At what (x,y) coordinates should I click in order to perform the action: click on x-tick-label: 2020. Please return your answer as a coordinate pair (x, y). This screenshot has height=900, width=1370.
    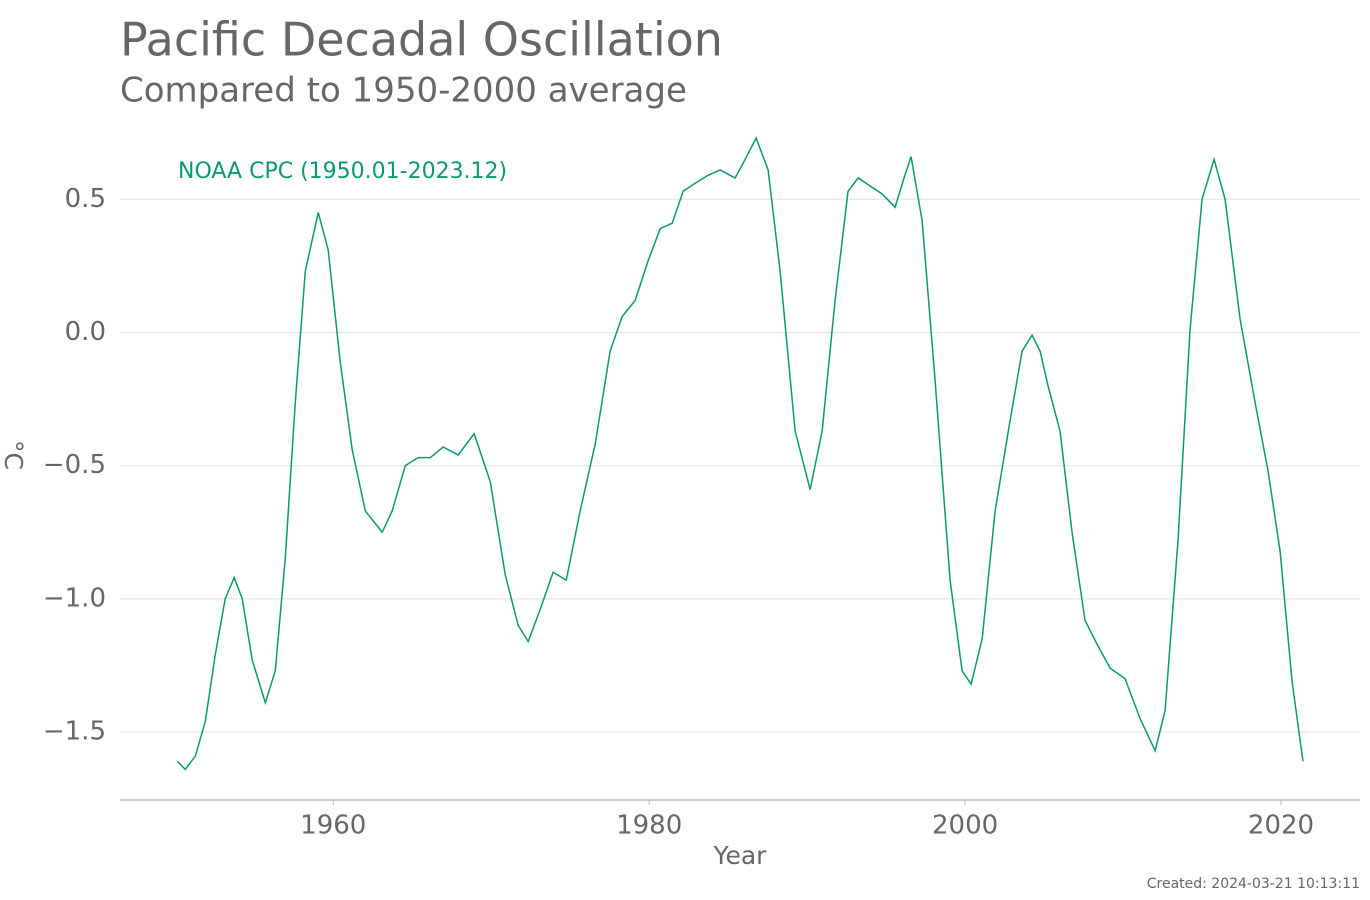
    Looking at the image, I should click on (1281, 826).